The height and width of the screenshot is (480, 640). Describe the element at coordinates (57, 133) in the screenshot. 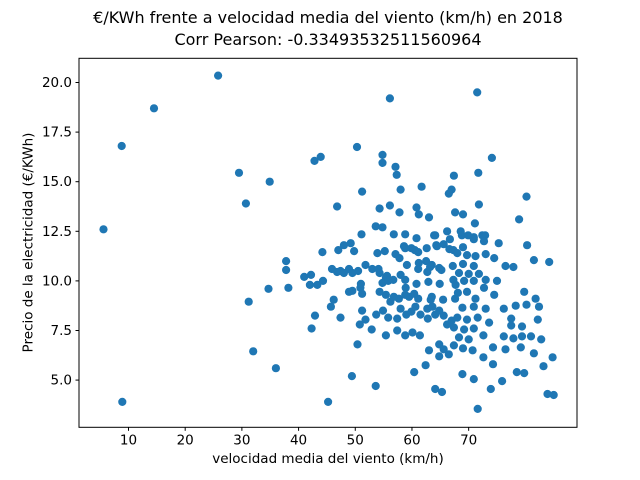

I see `y-tick-label: 17.5` at that location.